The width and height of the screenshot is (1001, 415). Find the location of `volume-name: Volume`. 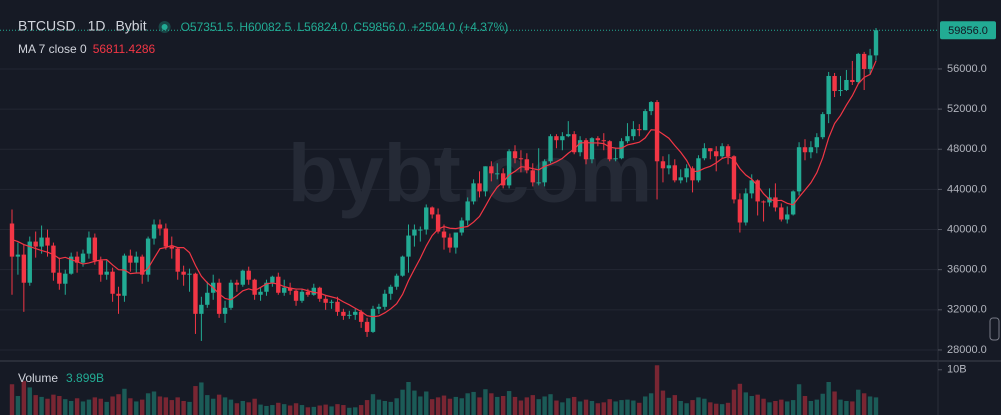

volume-name: Volume is located at coordinates (38, 378).